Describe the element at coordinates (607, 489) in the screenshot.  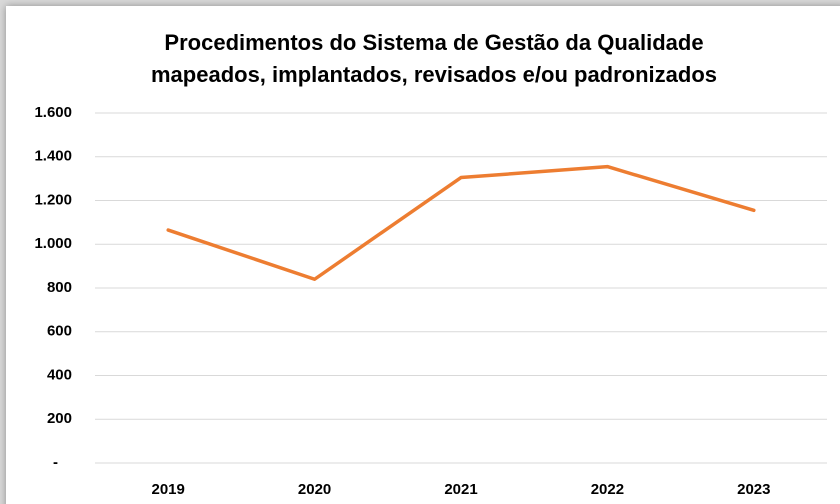
I see `x-tick-label: 2022` at that location.